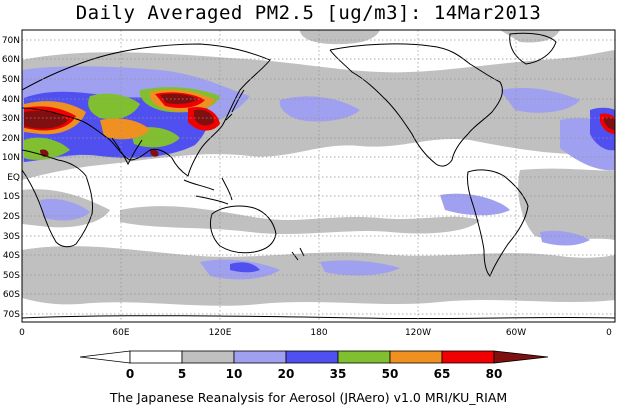 The width and height of the screenshot is (617, 410). I want to click on lat-label: 70S, so click(11, 315).